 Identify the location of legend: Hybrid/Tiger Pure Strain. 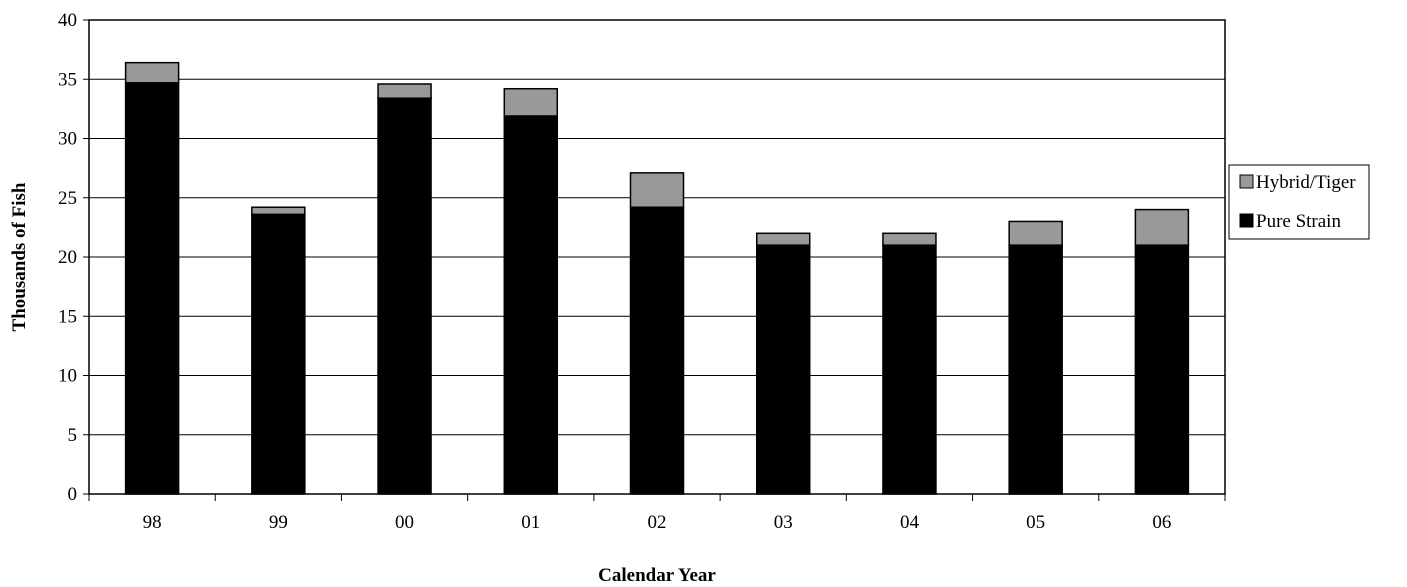
(1299, 202).